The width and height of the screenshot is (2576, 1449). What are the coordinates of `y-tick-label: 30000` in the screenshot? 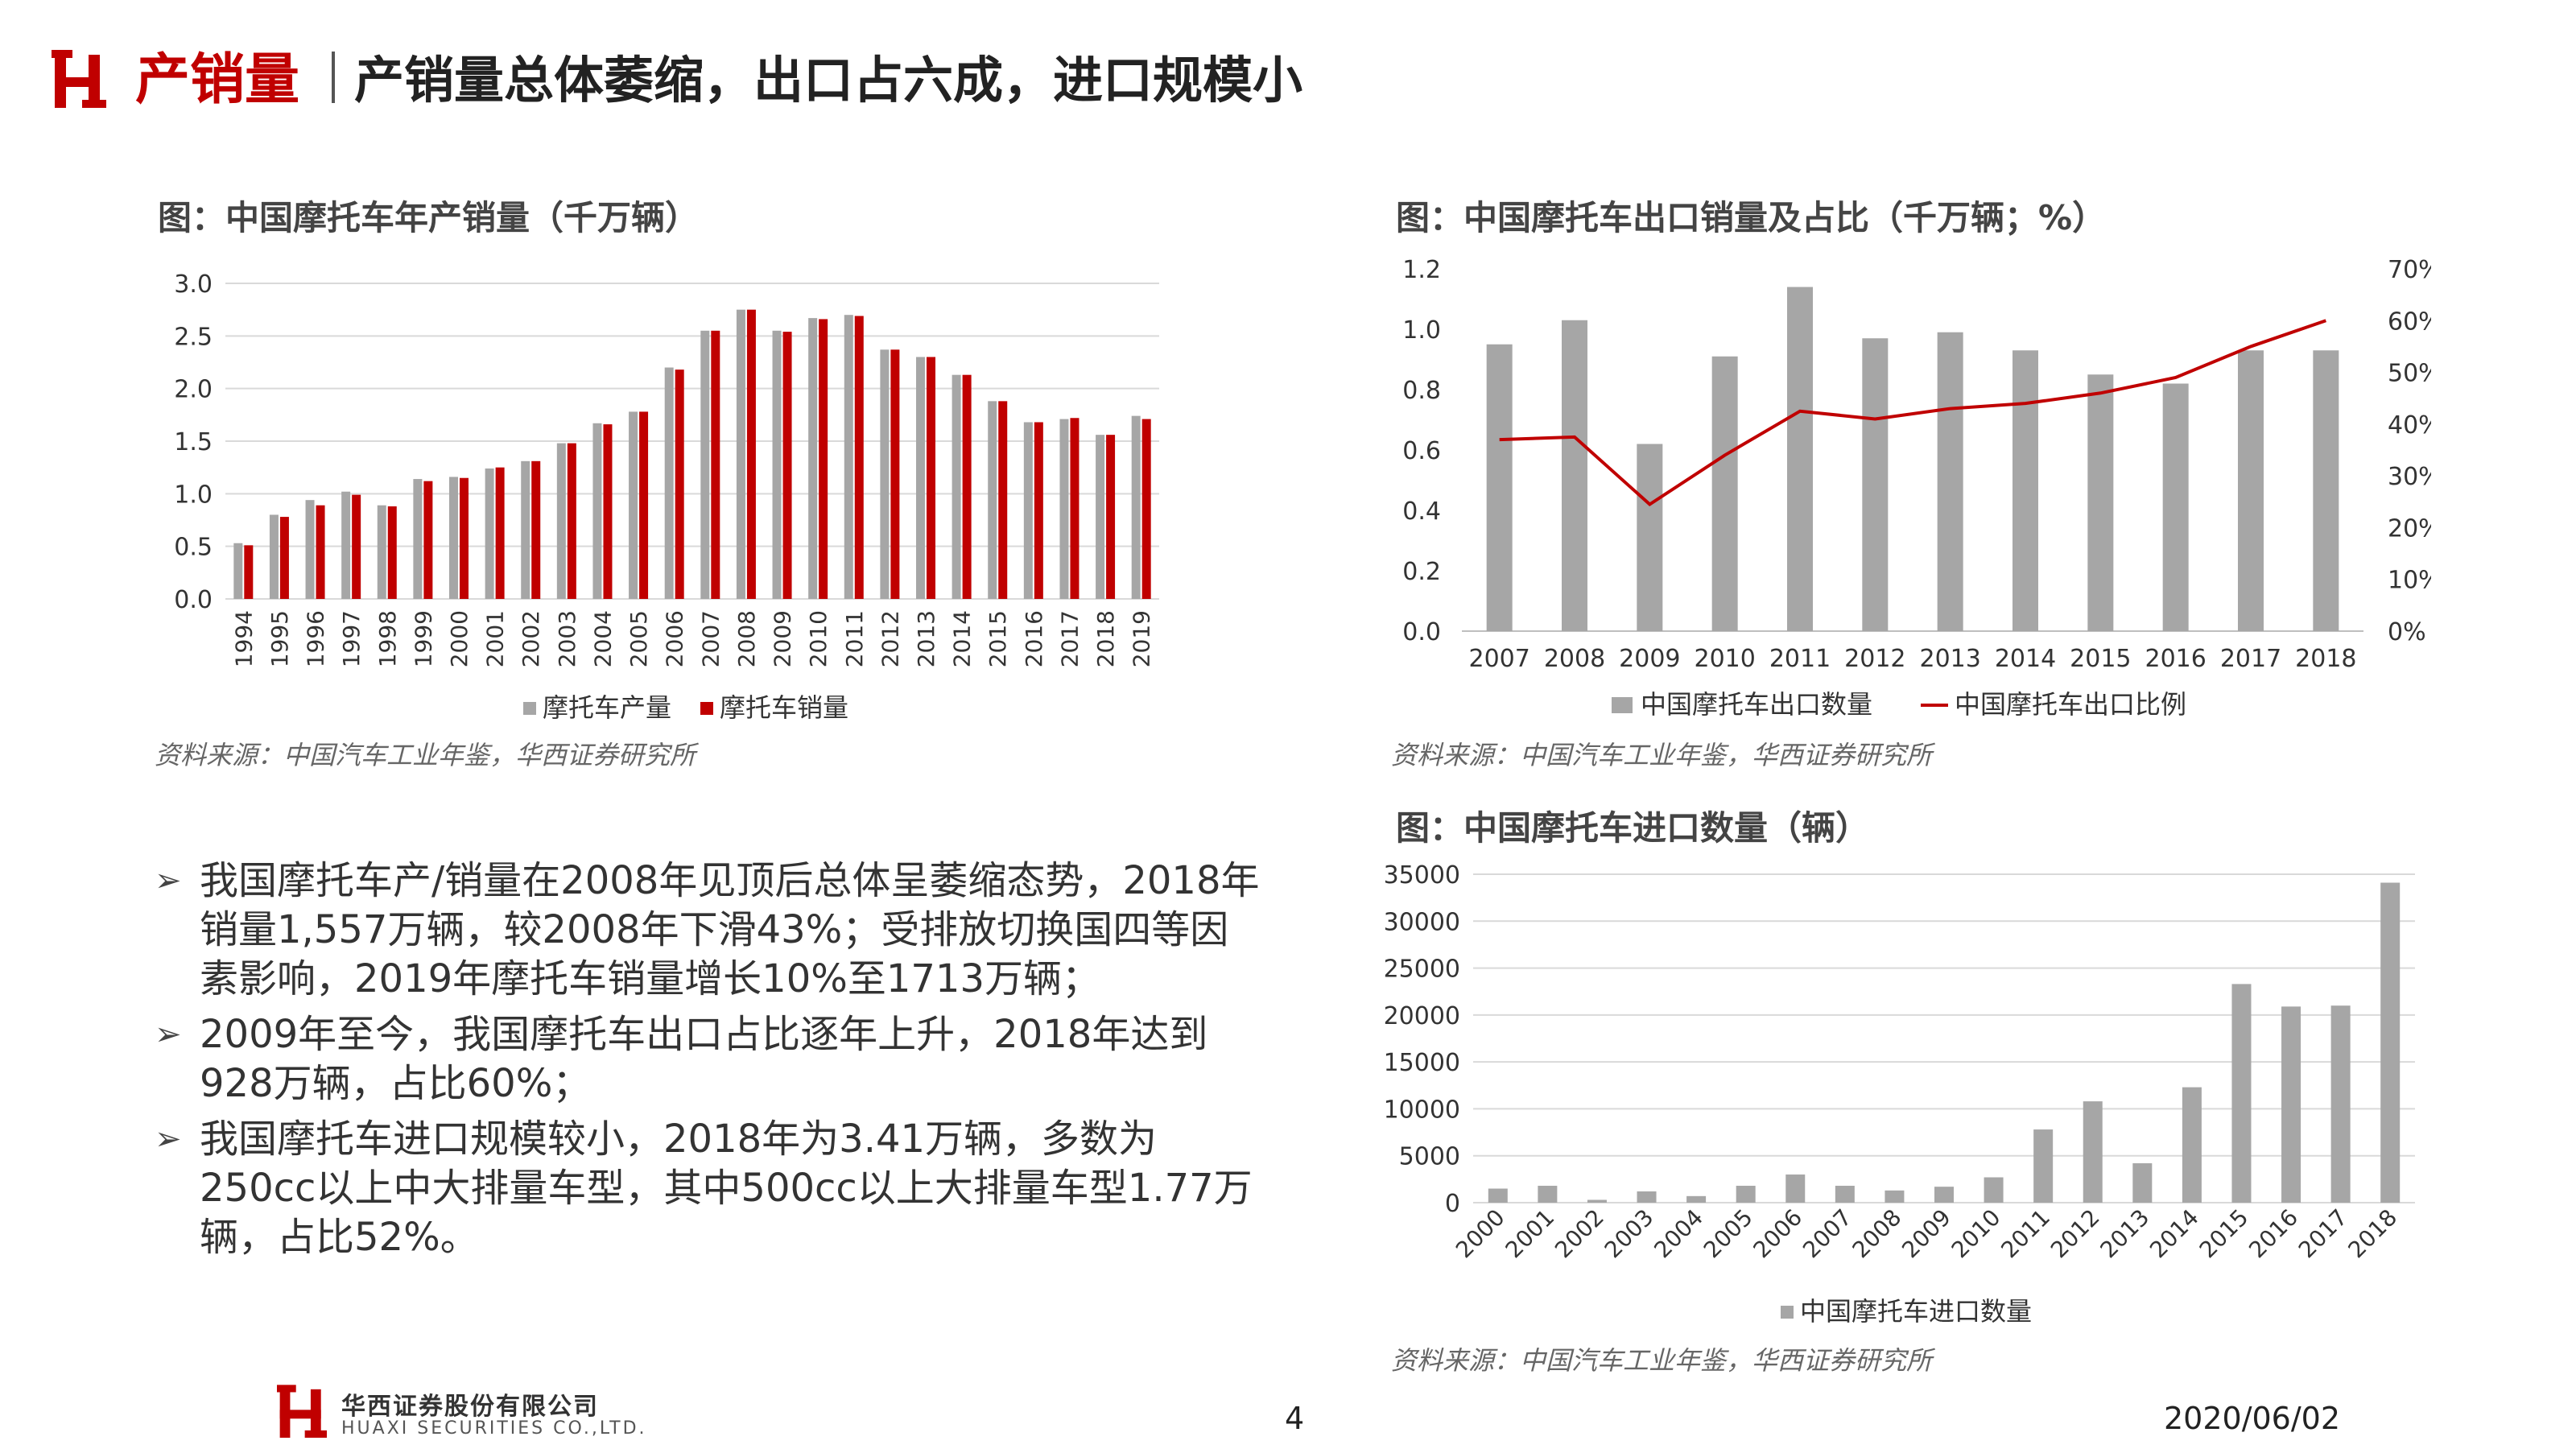 It's located at (1422, 922).